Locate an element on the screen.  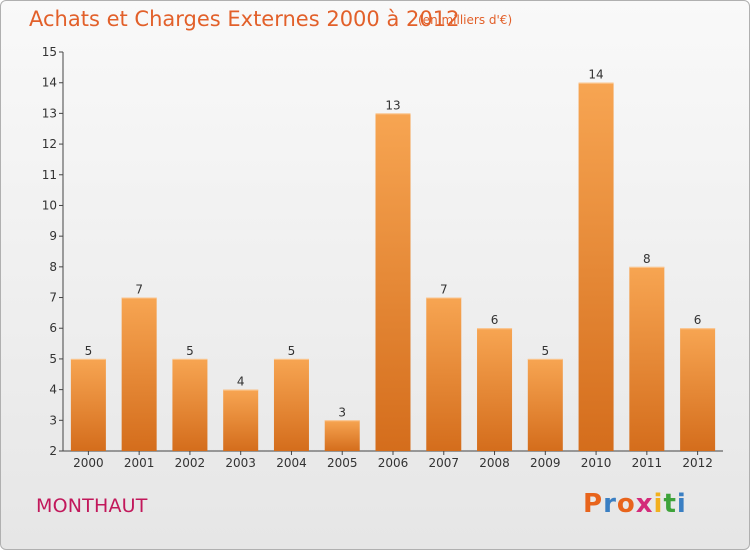
x-tick-label: 2001 is located at coordinates (139, 463).